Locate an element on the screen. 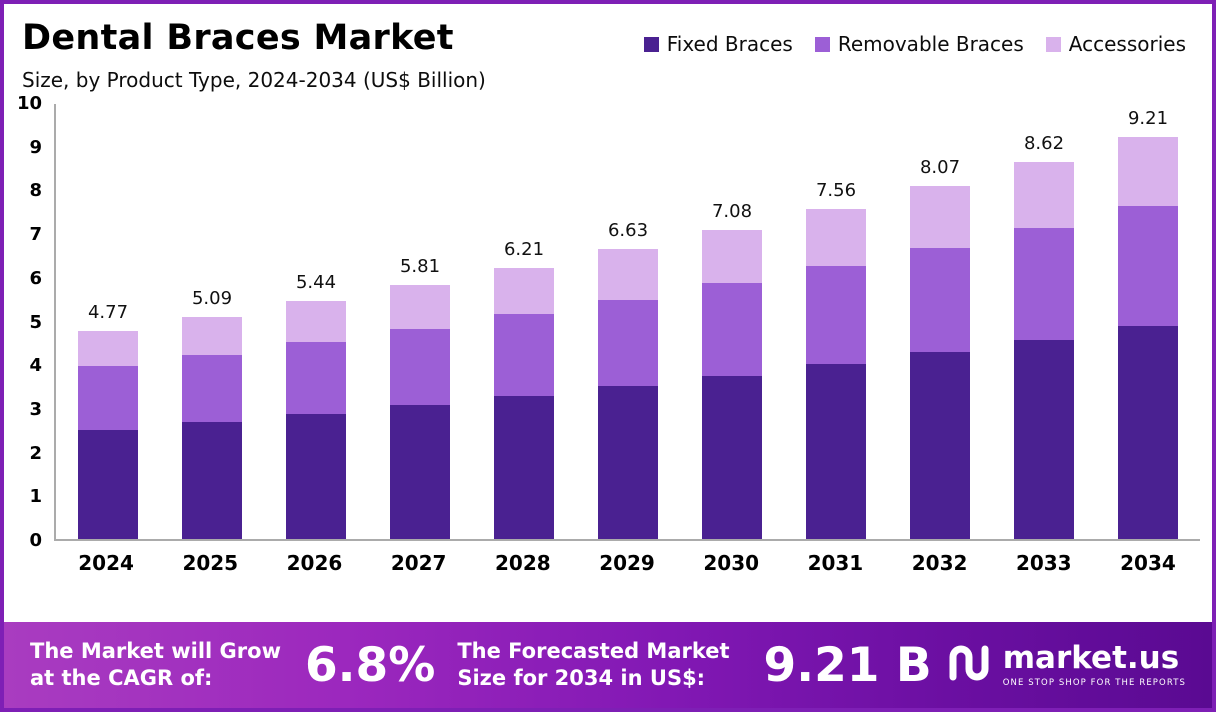  bar-total-label: 4.77 is located at coordinates (108, 312).